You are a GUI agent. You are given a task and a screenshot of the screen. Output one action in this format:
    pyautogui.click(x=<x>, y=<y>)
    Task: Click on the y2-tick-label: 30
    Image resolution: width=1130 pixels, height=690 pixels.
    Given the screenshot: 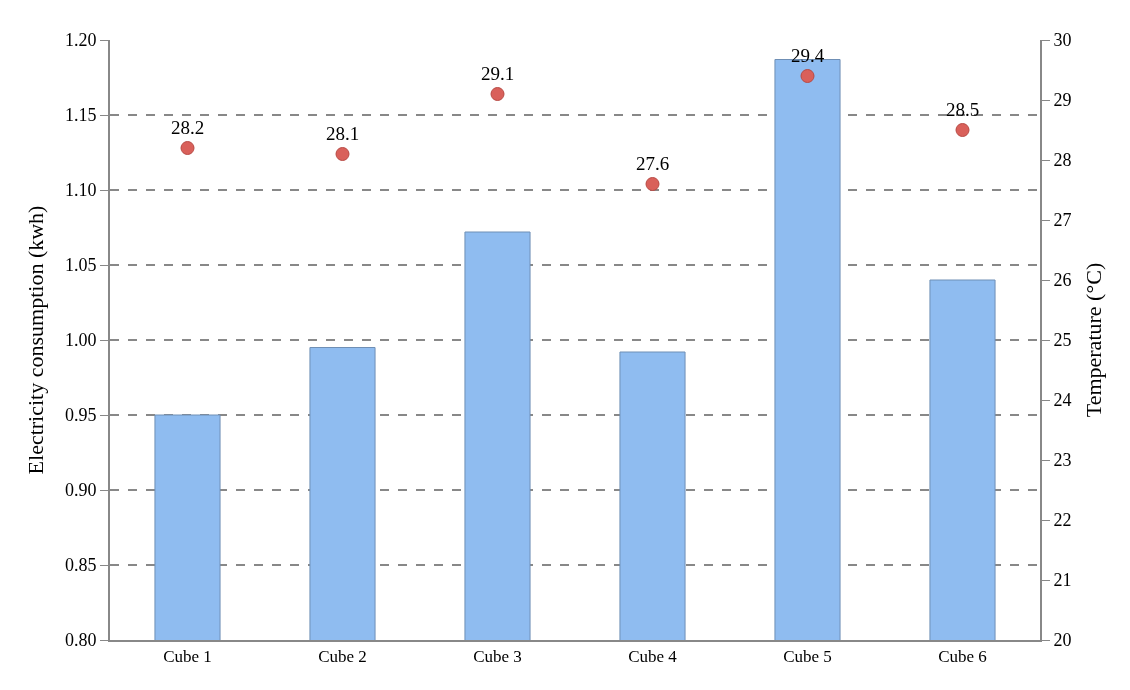 What is the action you would take?
    pyautogui.click(x=1062, y=40)
    